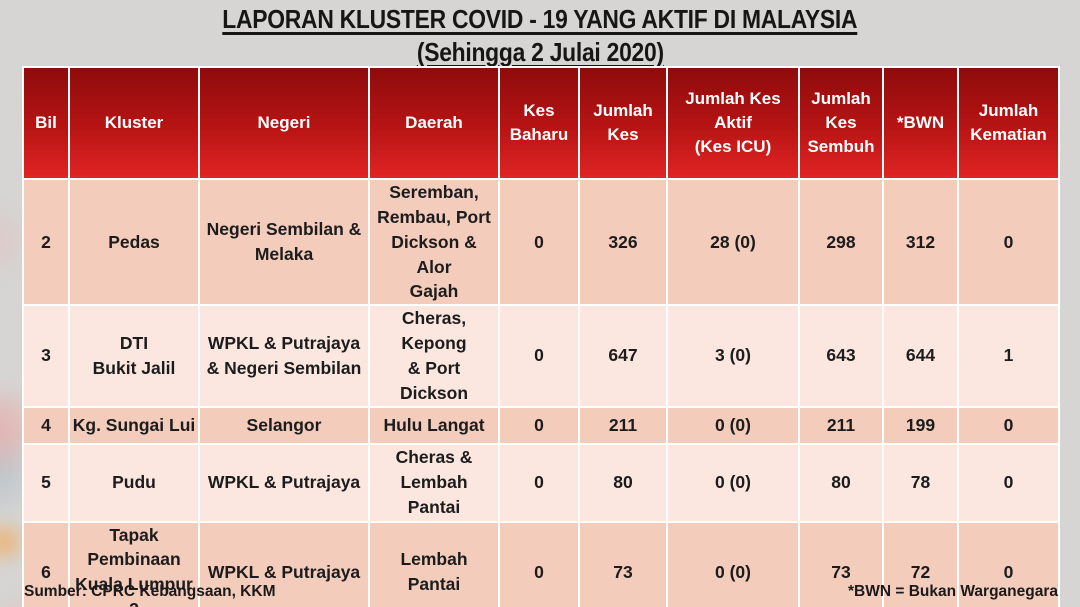  I want to click on cell-bil: 5, so click(46, 482).